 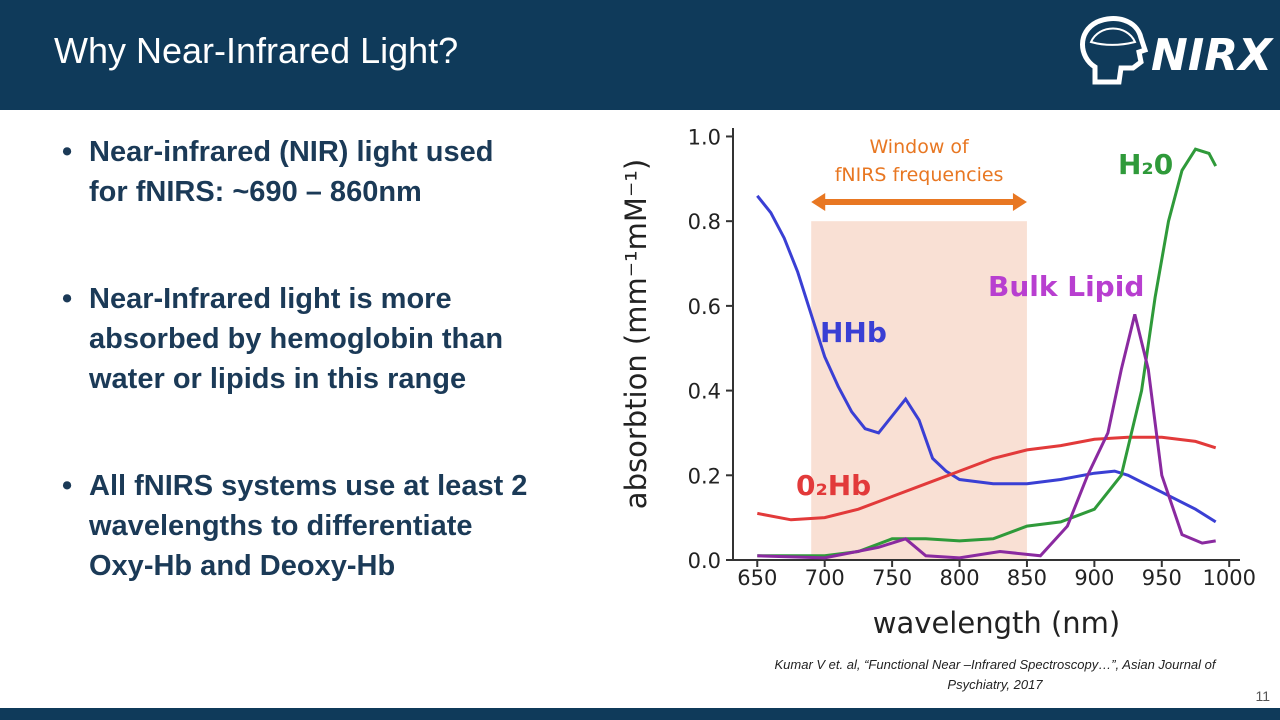 I want to click on footer-bar, so click(x=640, y=714).